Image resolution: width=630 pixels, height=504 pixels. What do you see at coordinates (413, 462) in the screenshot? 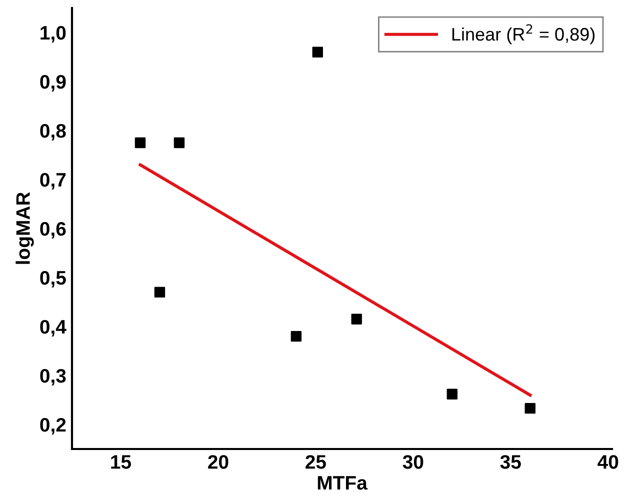
I see `x-tick-label: 30` at bounding box center [413, 462].